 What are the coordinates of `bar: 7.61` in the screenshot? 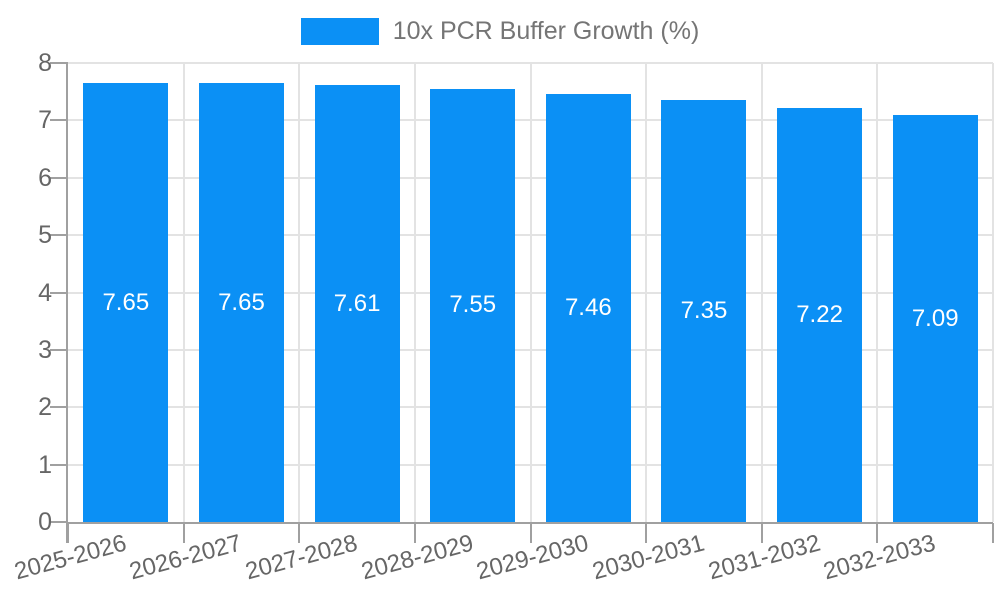 It's located at (357, 303).